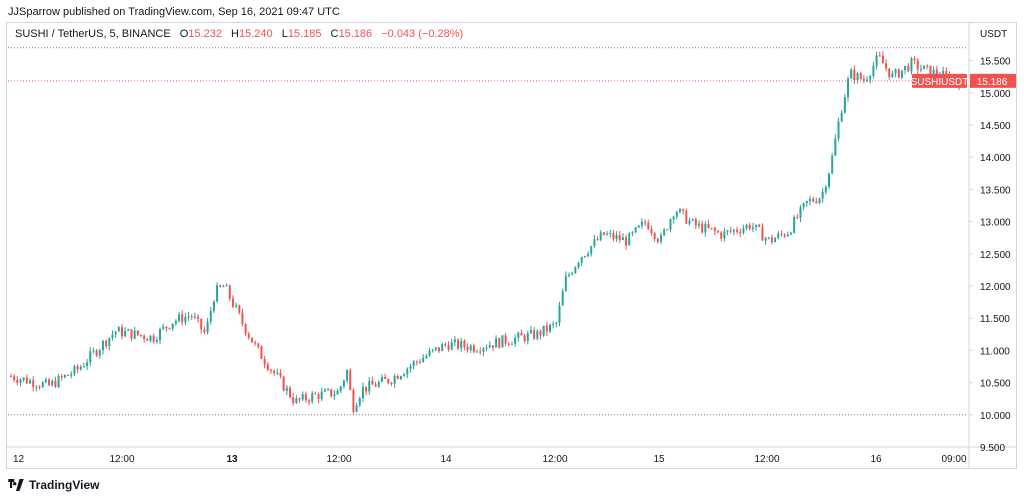  Describe the element at coordinates (995, 384) in the screenshot. I see `y-tick-label: 10.500` at that location.